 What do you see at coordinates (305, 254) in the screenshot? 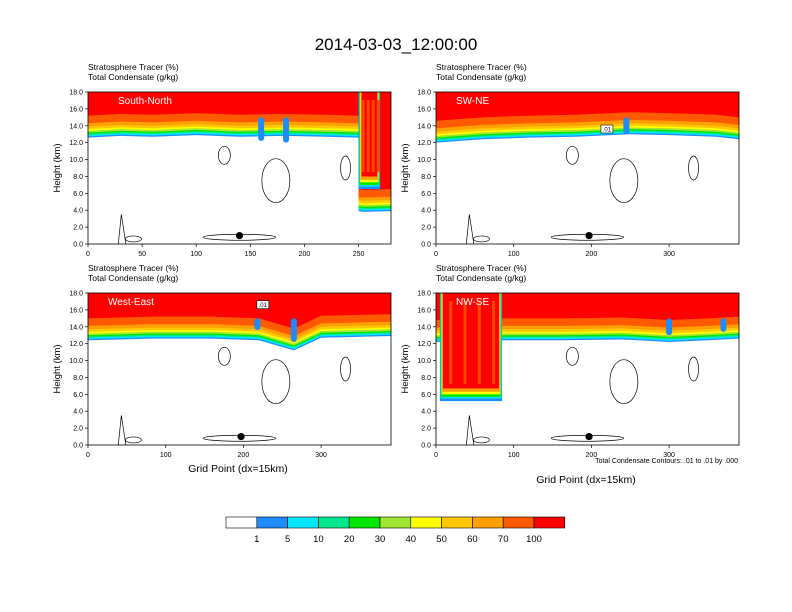
I see `xtick-label: 200` at bounding box center [305, 254].